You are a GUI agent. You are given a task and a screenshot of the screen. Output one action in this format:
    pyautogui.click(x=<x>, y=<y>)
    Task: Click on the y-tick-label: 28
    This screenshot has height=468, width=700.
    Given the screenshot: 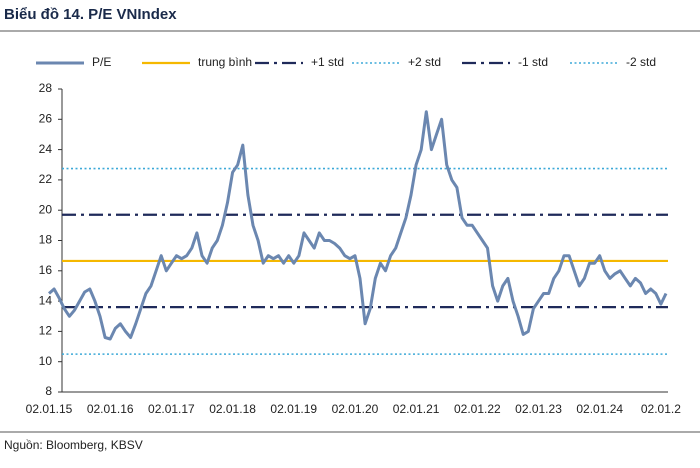 What is the action you would take?
    pyautogui.click(x=46, y=88)
    